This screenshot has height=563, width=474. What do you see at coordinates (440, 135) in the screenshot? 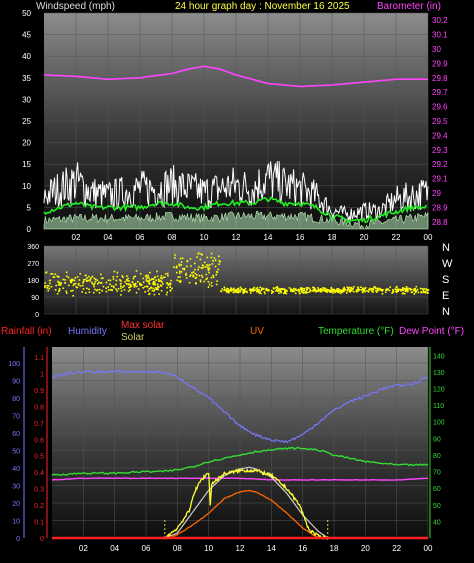
I see `barometer-tick-label: 29.4` at bounding box center [440, 135].